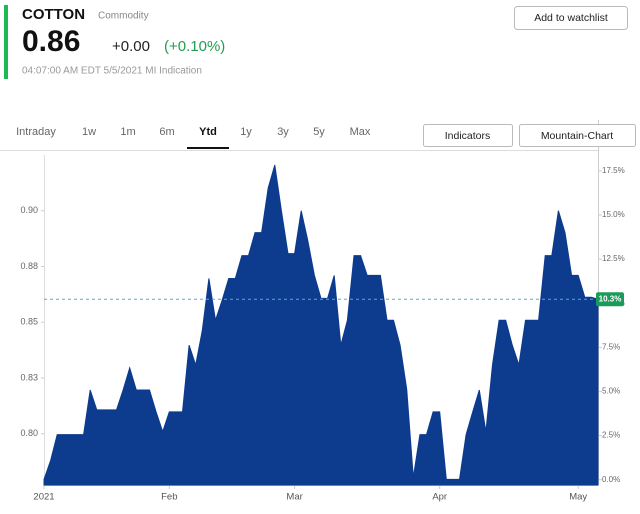  What do you see at coordinates (613, 258) in the screenshot?
I see `y2-tick-label: 12.5%` at bounding box center [613, 258].